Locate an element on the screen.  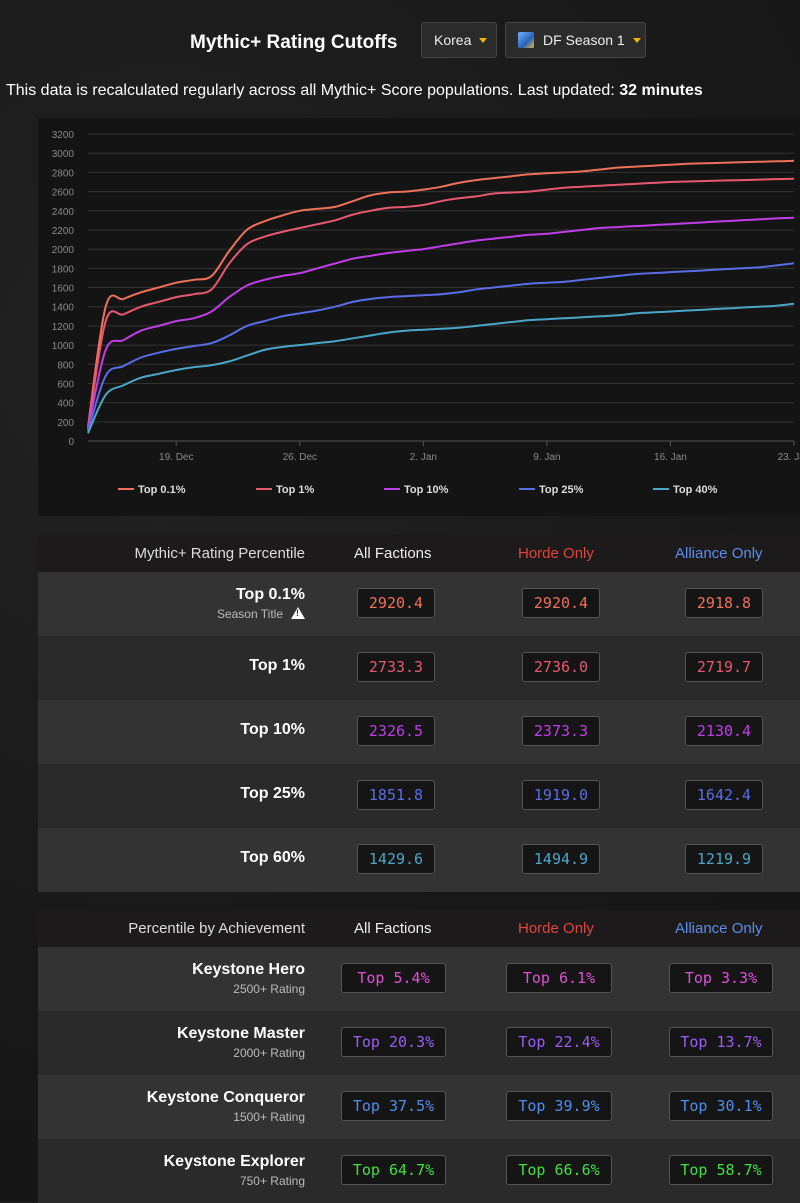
region-label: Korea is located at coordinates (453, 40).